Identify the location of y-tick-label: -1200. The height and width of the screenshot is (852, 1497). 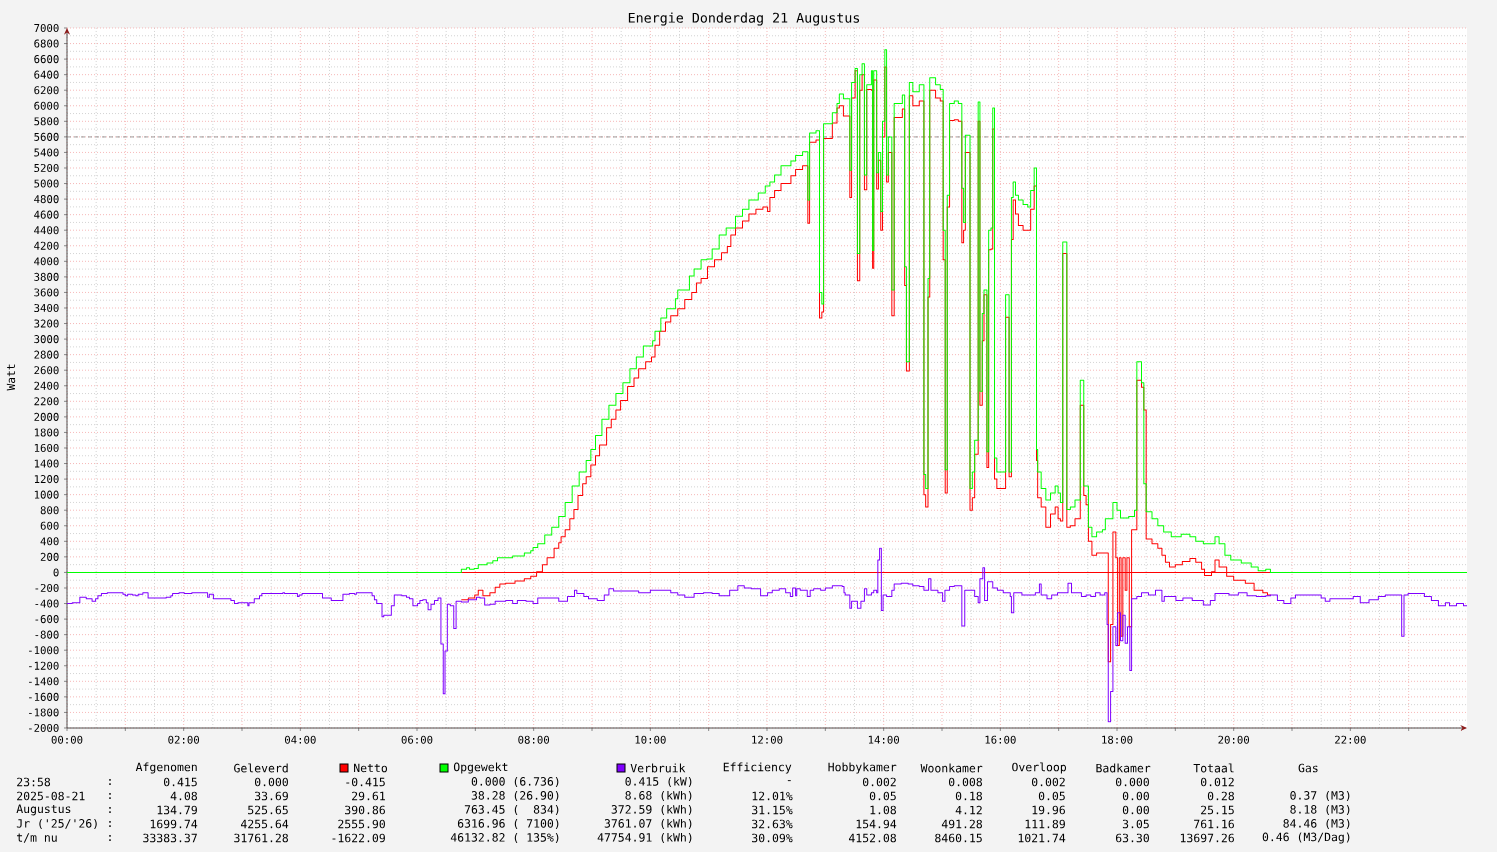
(44, 665).